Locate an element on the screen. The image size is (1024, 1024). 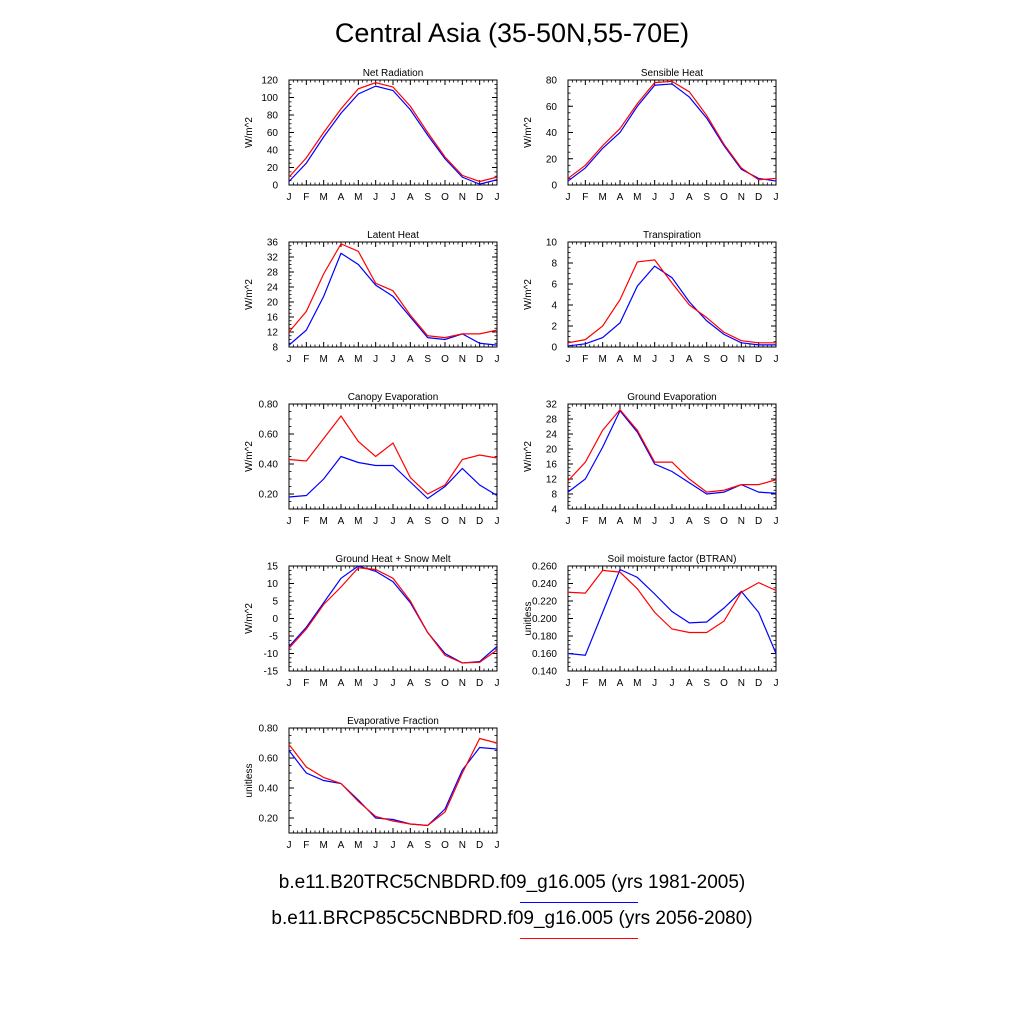
y-tick-label: 10 is located at coordinates (552, 243).